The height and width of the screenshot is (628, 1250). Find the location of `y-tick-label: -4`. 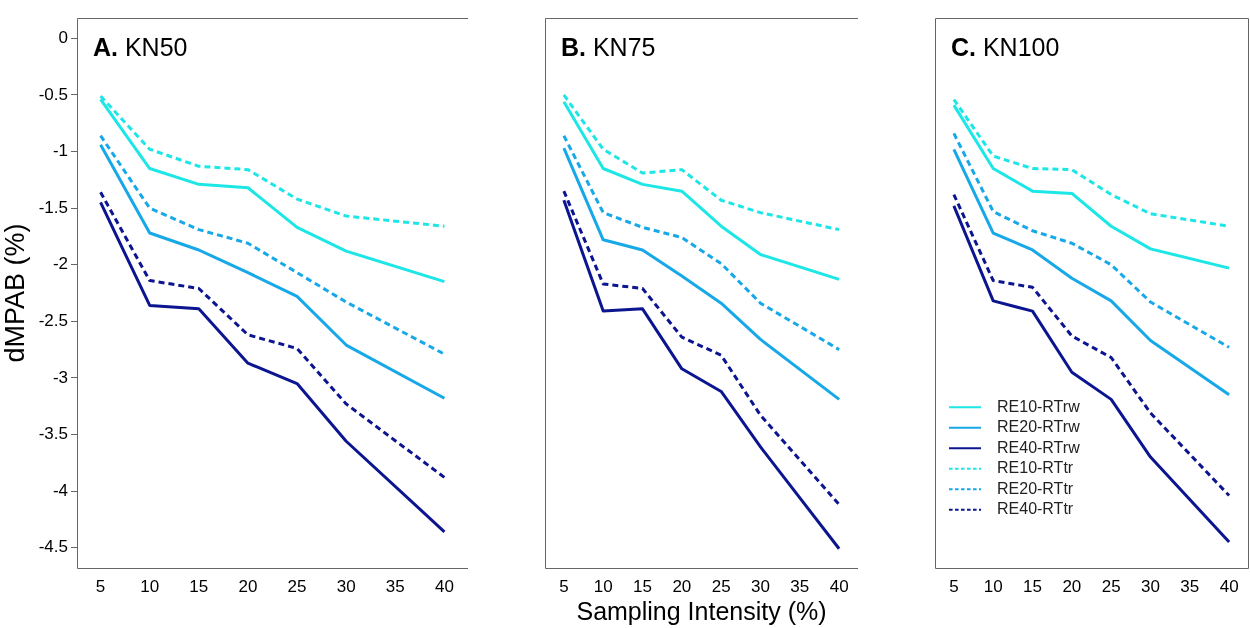

y-tick-label: -4 is located at coordinates (60, 490).